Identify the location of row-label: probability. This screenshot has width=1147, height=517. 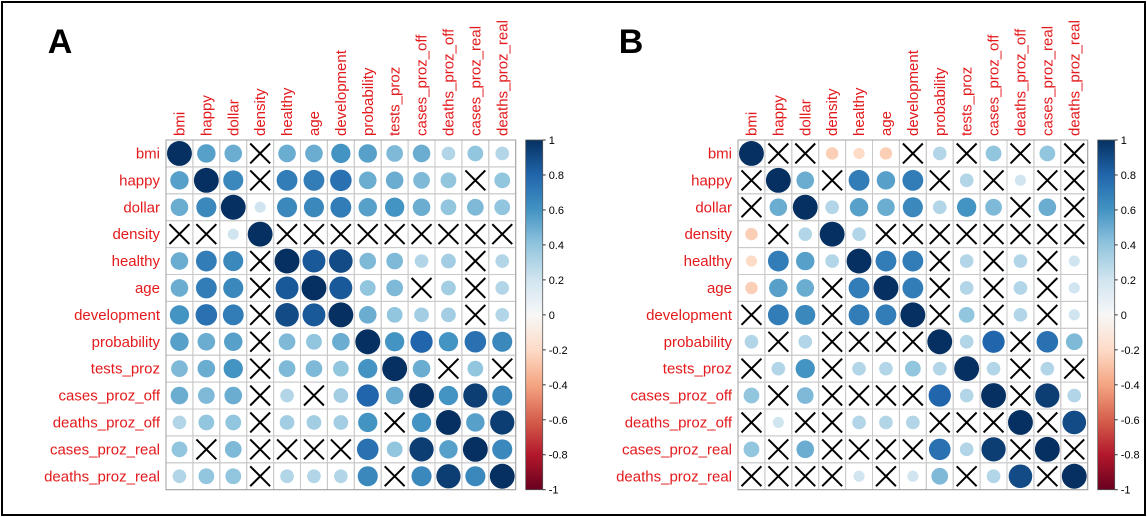
(698, 342).